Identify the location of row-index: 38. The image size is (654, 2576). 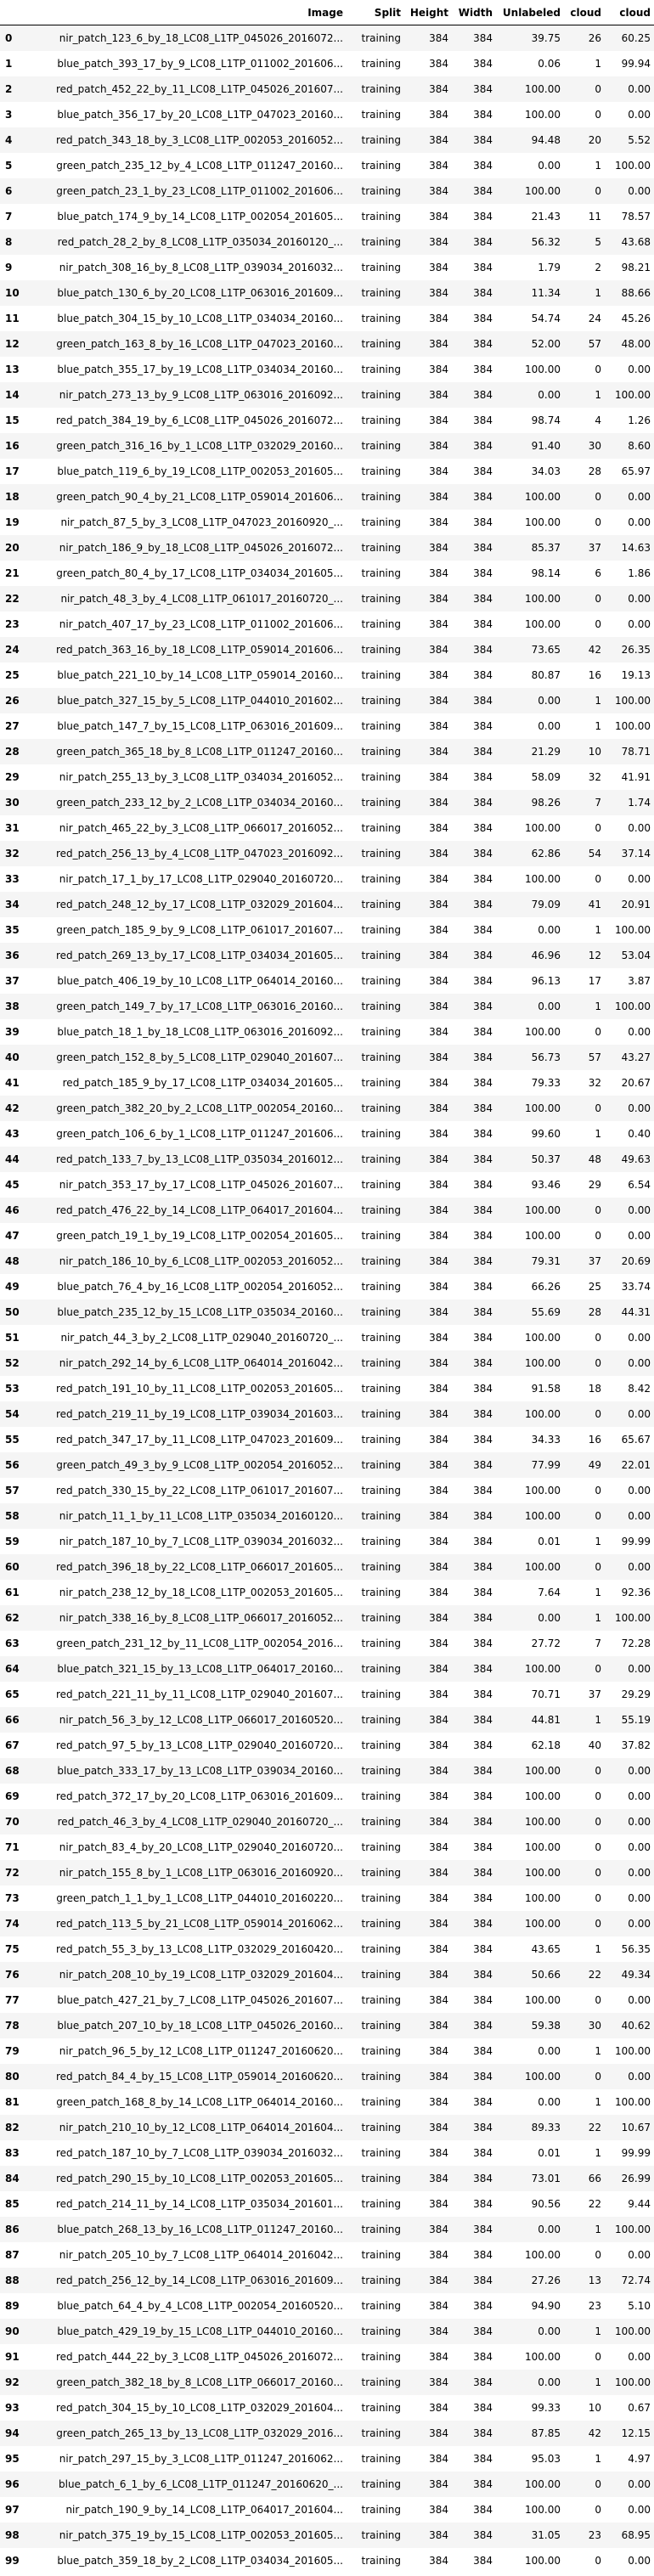
(12, 1006).